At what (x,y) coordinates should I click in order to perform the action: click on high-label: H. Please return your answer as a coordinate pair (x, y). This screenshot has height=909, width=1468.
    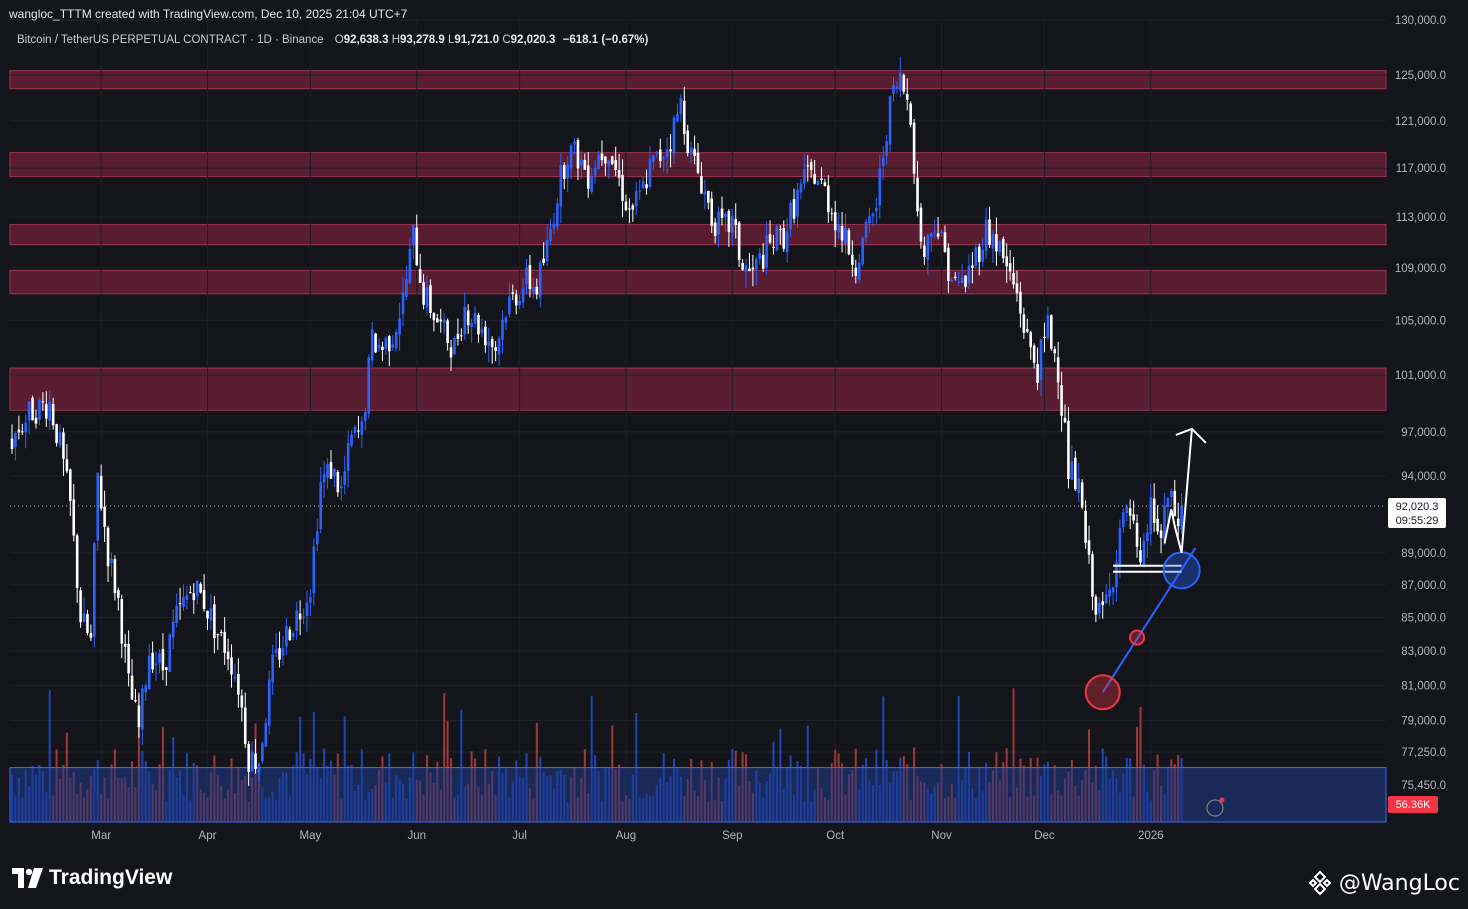
    Looking at the image, I should click on (395, 40).